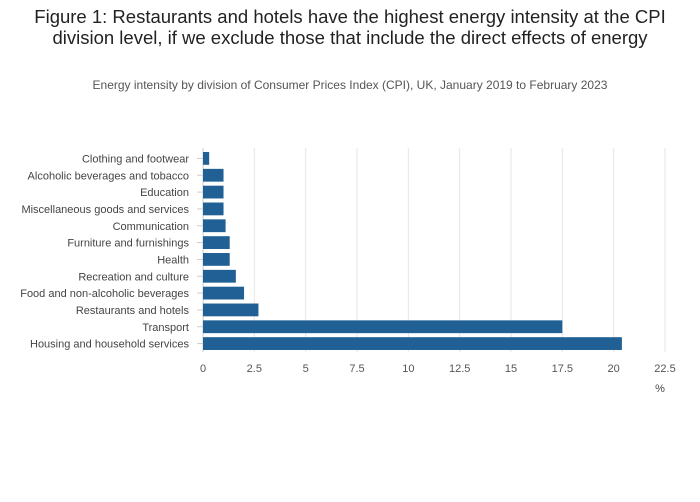  I want to click on x-tick-label: 0, so click(203, 369).